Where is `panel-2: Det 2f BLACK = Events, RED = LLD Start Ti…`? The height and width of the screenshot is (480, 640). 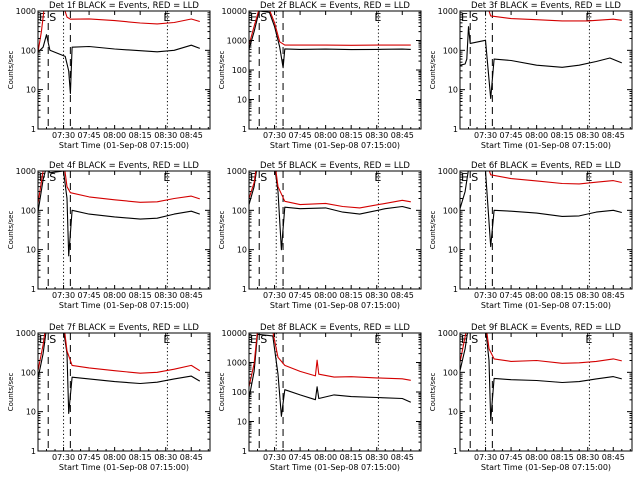 panel-2: Det 2f BLACK = Events, RED = LLD Start Ti… is located at coordinates (320, 75).